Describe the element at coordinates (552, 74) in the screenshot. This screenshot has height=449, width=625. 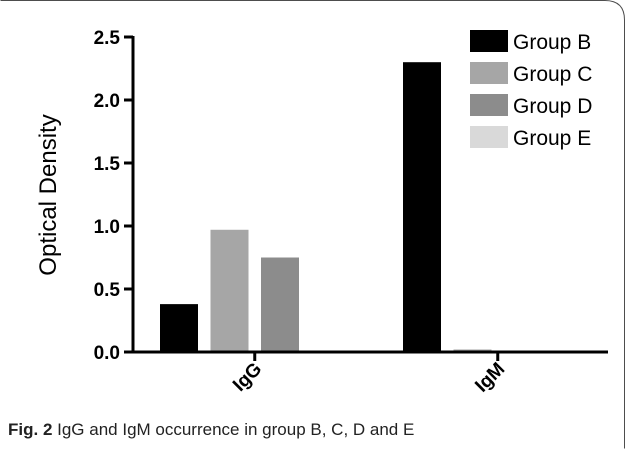
I see `legend-label-group-c: Group C` at that location.